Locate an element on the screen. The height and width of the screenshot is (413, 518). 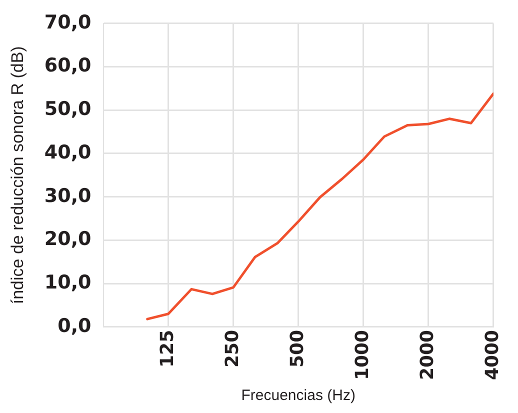
y-axis-title: índice de reducción sonora R (dB) is located at coordinates (17, 175).